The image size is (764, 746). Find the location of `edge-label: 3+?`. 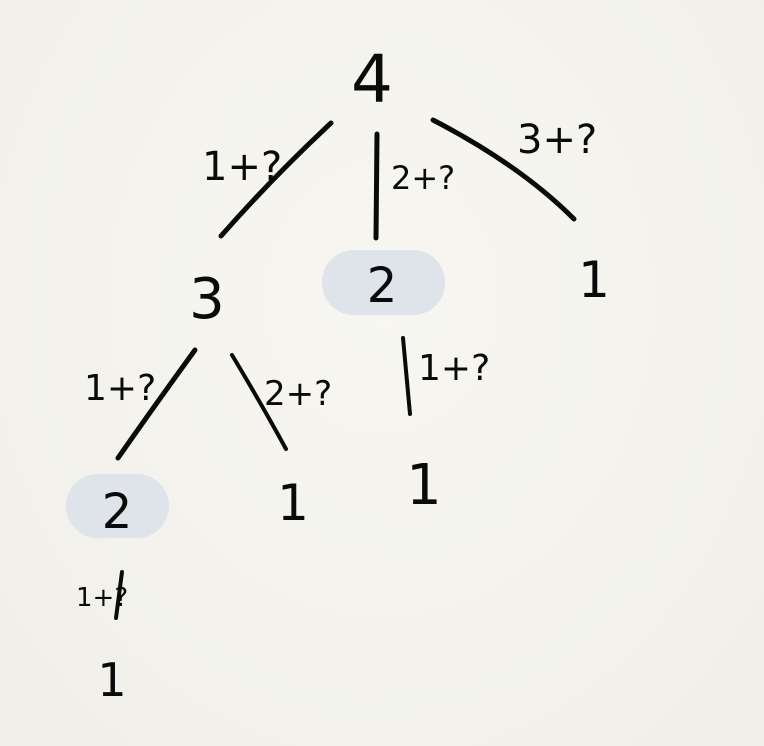

edge-label: 3+? is located at coordinates (557, 140).